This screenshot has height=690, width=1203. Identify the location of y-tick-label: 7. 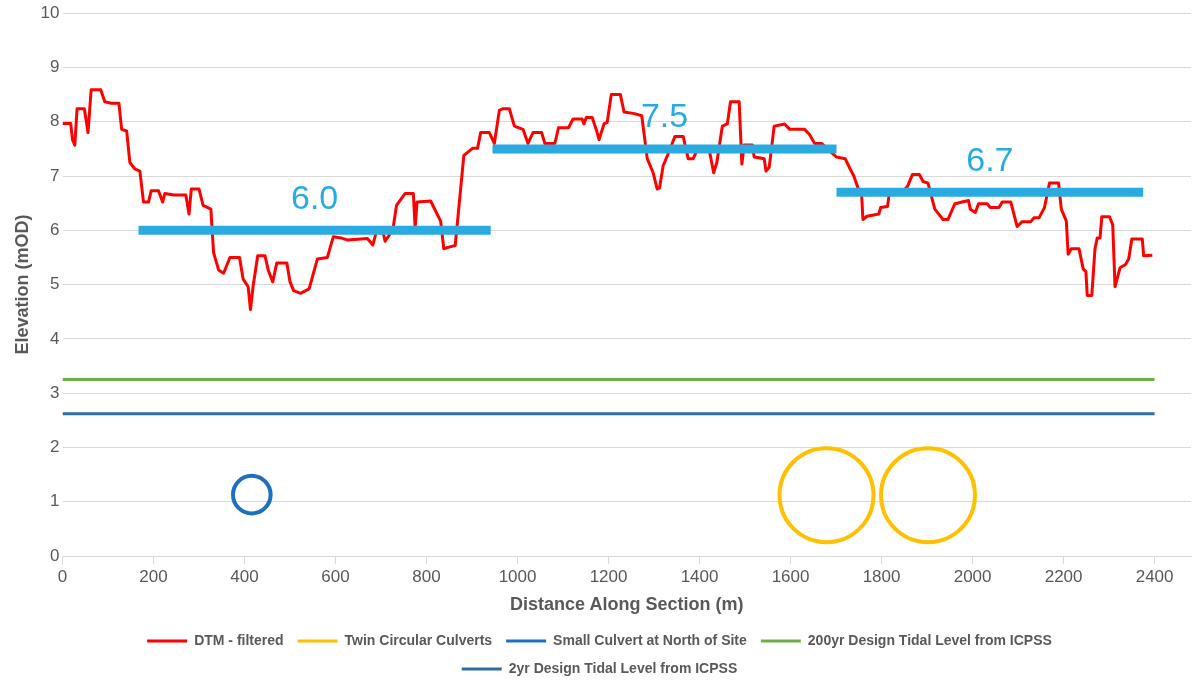
(55, 175).